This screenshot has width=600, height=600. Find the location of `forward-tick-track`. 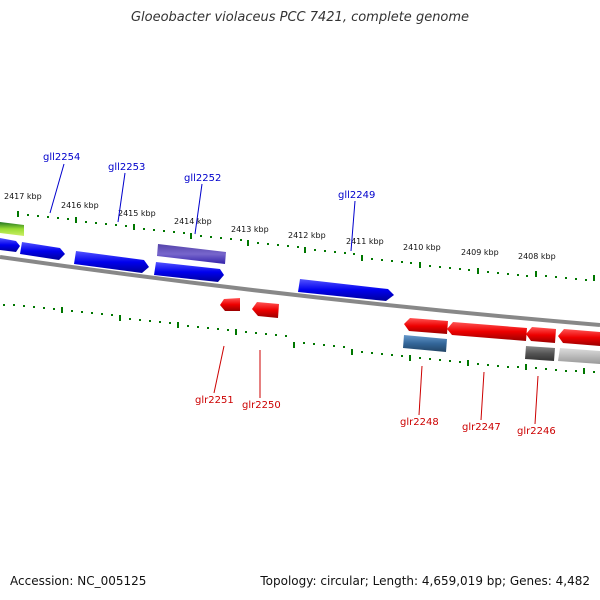

forward-tick-track is located at coordinates (306, 246).